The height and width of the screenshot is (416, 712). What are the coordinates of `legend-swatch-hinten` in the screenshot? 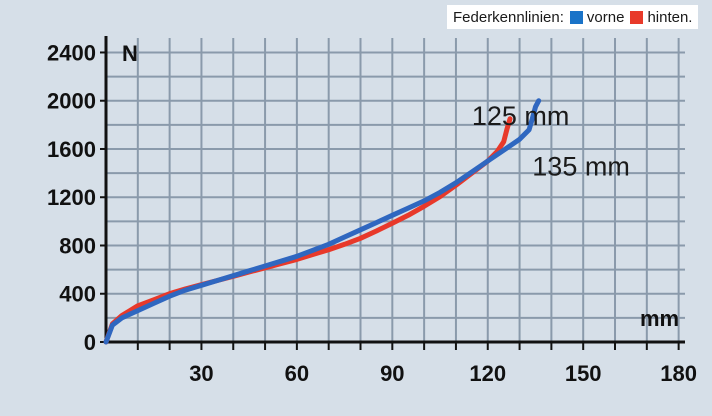 It's located at (637, 17).